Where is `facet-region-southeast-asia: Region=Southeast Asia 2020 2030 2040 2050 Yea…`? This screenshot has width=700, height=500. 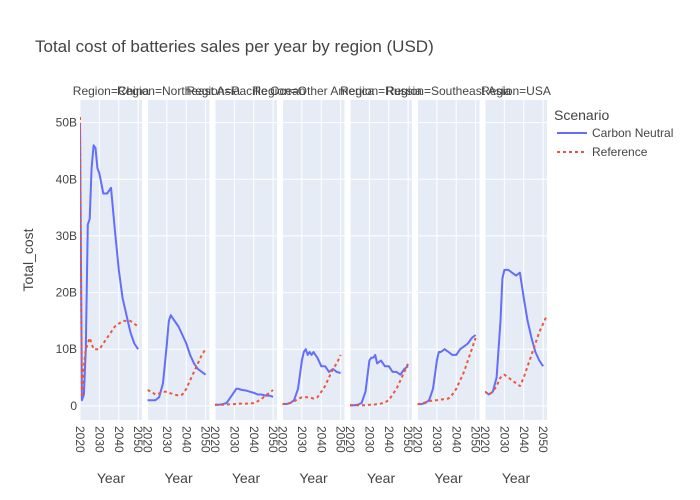 facet-region-southeast-asia: Region=Southeast Asia 2020 2030 2040 2050 Yea… is located at coordinates (448, 285).